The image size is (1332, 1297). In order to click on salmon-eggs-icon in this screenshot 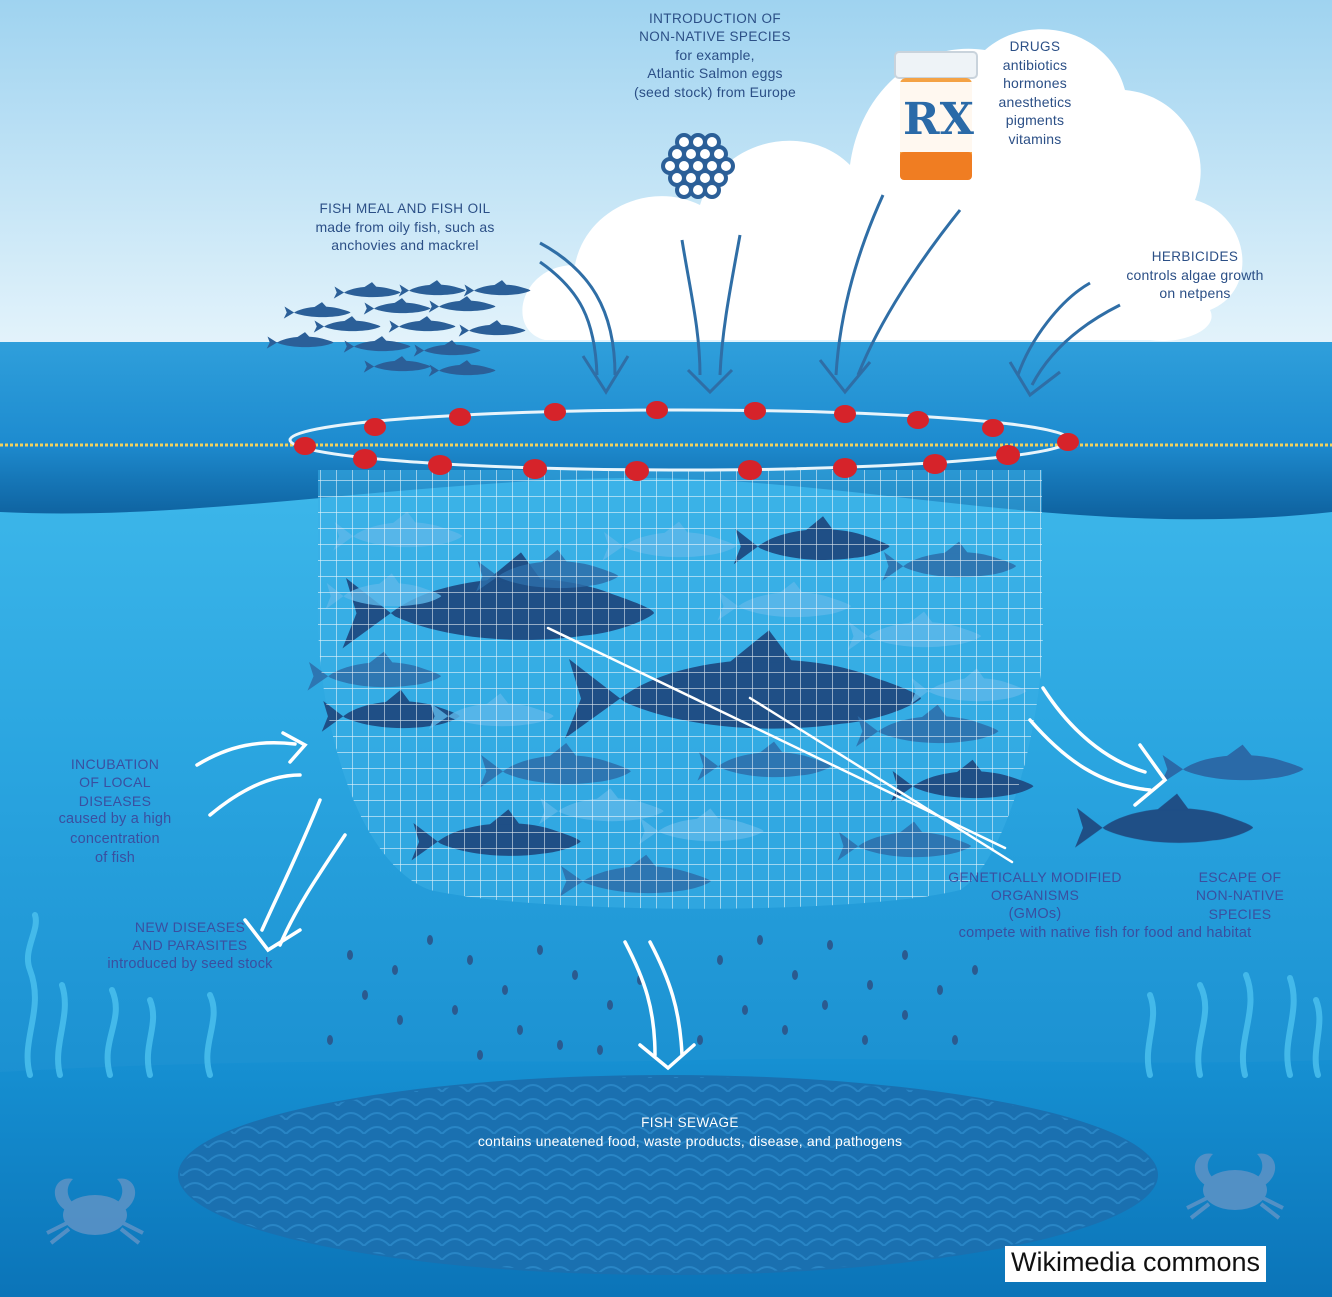, I will do `click(698, 166)`.